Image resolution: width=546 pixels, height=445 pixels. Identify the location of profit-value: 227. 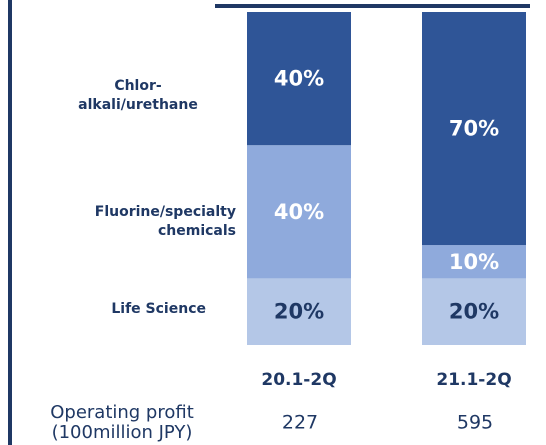
(300, 423).